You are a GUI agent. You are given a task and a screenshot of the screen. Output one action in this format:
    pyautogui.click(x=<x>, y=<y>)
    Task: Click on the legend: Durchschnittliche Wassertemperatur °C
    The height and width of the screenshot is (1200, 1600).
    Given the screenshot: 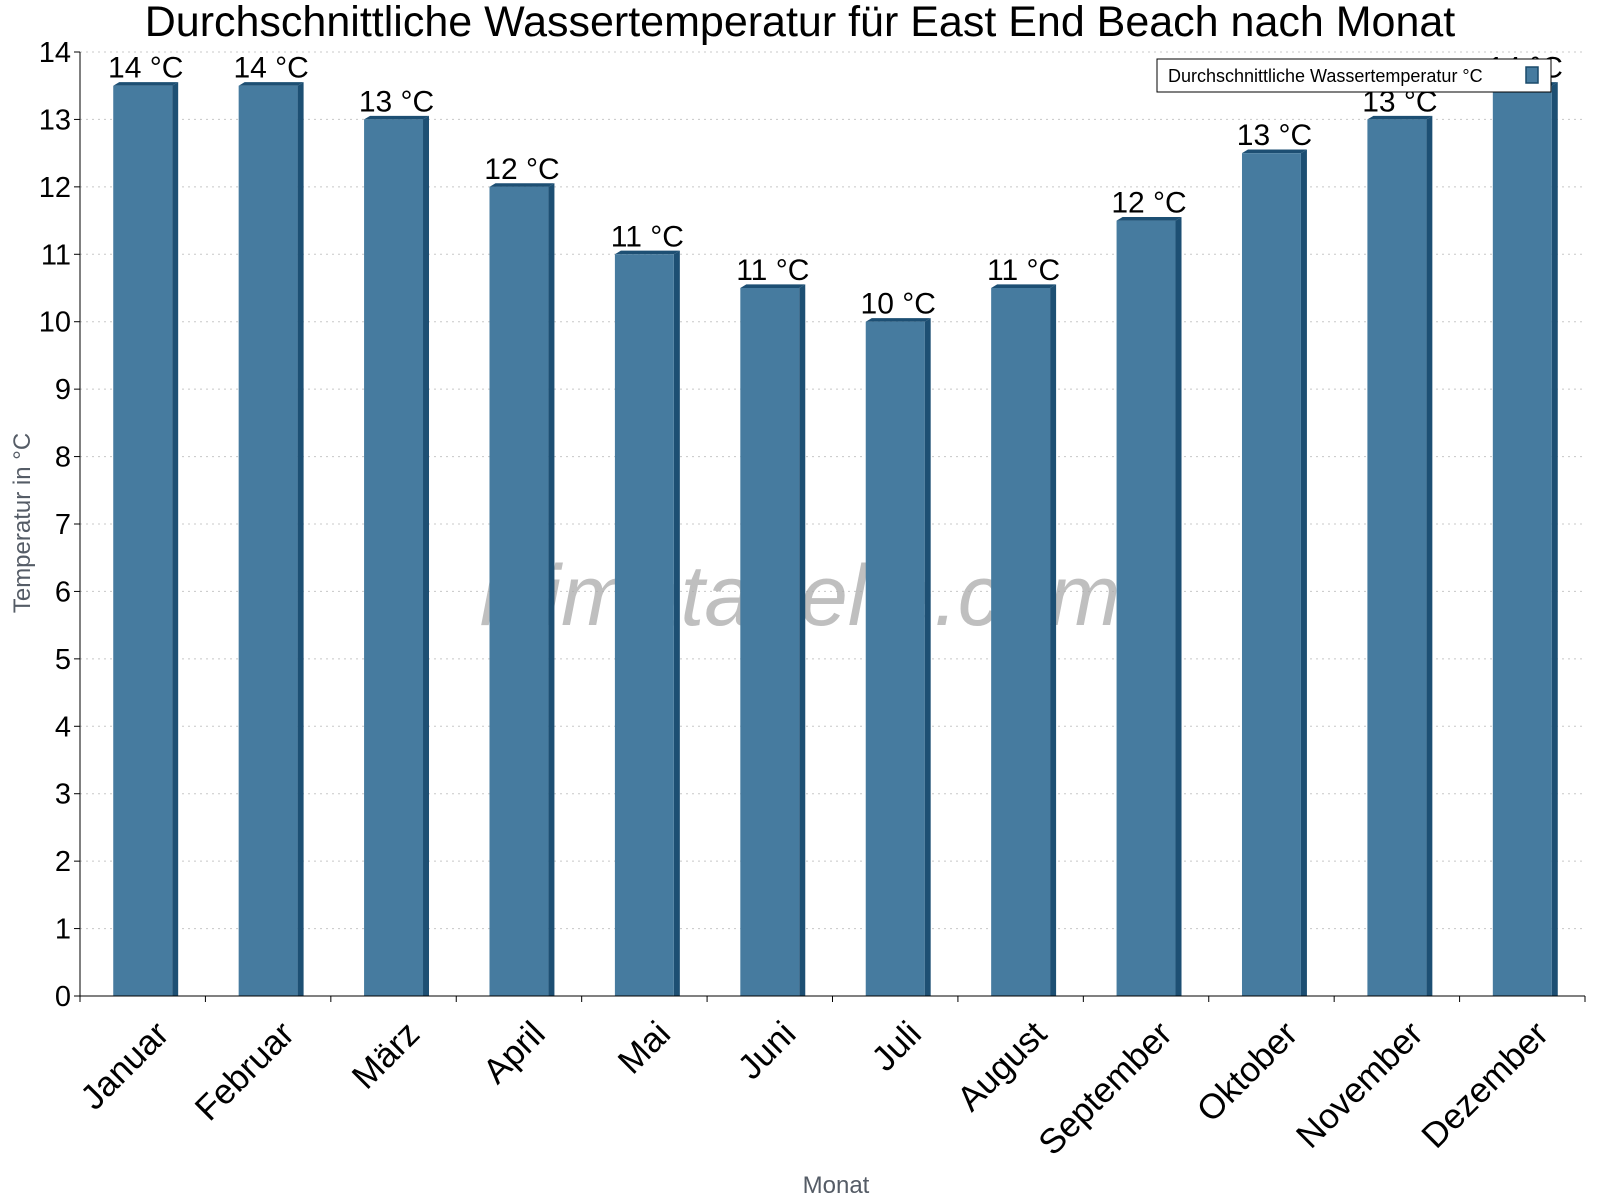 What is the action you would take?
    pyautogui.click(x=1354, y=75)
    